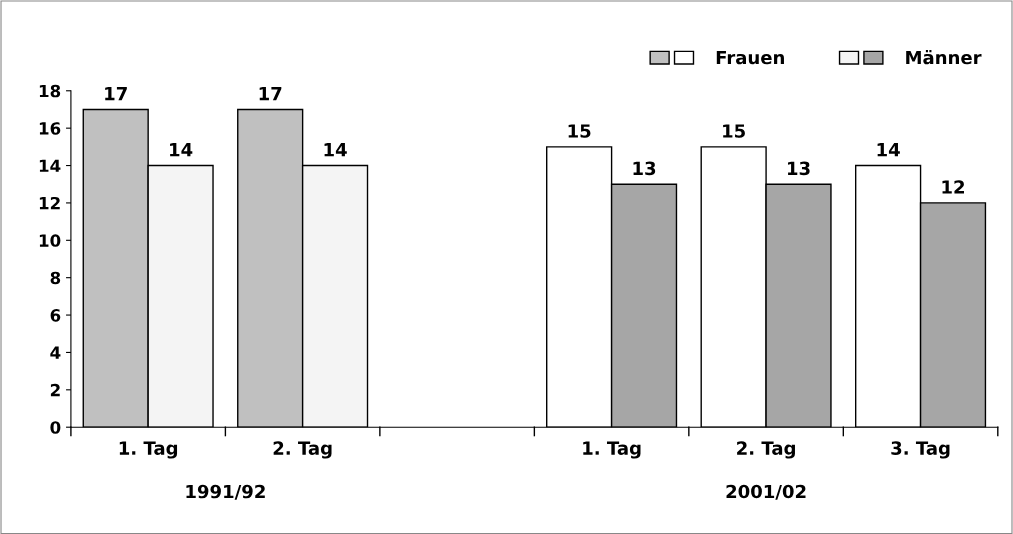 The height and width of the screenshot is (534, 1013). Describe the element at coordinates (55, 390) in the screenshot. I see `y-tick-label: 2` at that location.